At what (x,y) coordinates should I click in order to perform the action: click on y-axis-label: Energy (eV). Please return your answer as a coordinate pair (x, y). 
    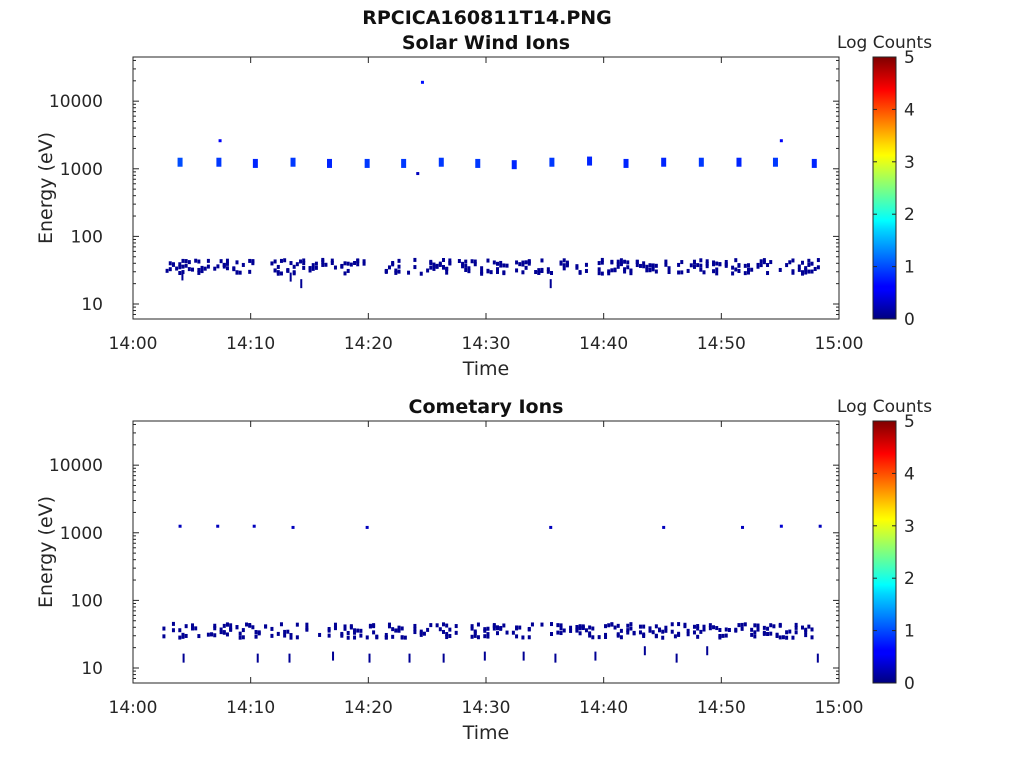
    Looking at the image, I should click on (46, 188).